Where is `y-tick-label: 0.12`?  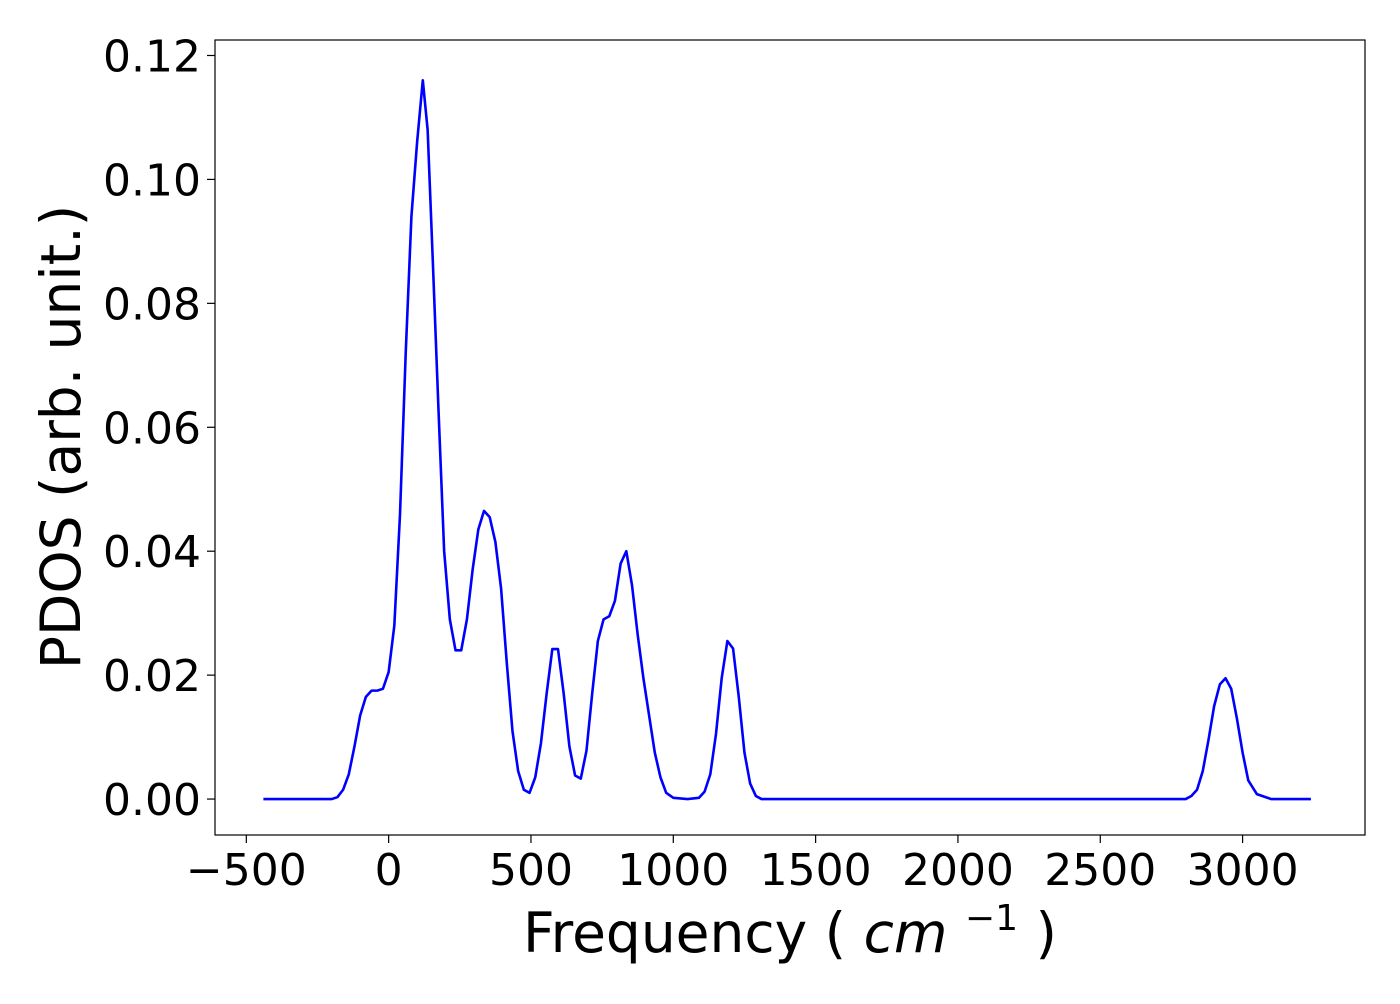 y-tick-label: 0.12 is located at coordinates (152, 56).